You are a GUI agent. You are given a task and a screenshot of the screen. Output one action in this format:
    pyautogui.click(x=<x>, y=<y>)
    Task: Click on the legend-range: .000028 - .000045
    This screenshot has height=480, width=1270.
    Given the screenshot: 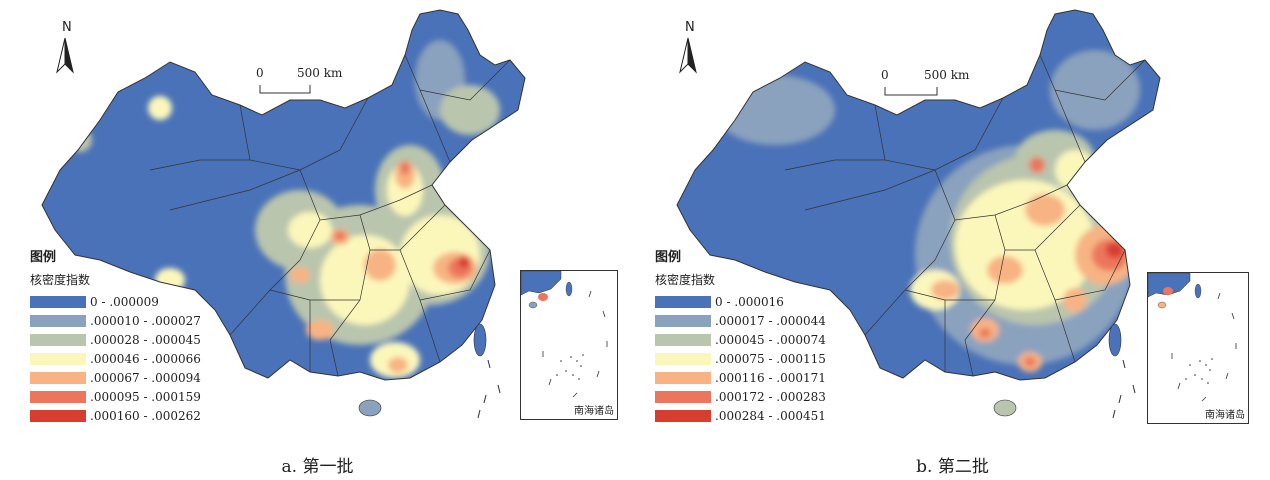 What is the action you would take?
    pyautogui.click(x=145, y=339)
    